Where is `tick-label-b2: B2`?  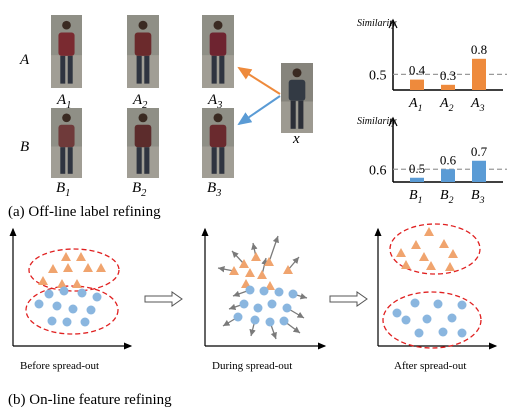
tick-label-b2: B2 is located at coordinates (447, 197).